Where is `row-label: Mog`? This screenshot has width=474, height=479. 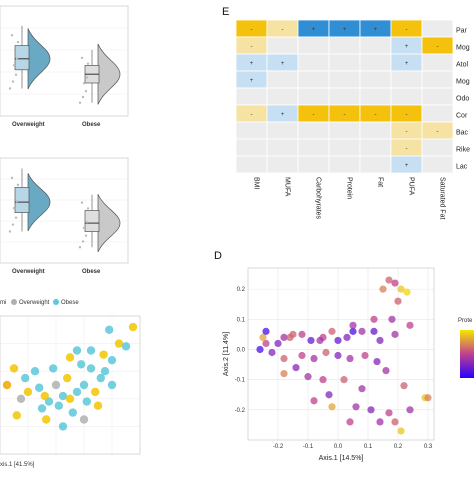
row-label: Mog is located at coordinates (463, 48).